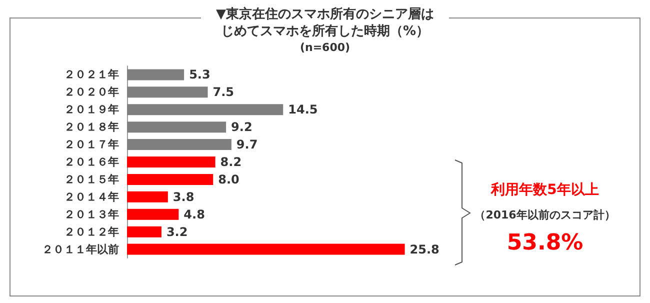 The image size is (650, 303). What do you see at coordinates (545, 243) in the screenshot?
I see `text: 53.8%` at bounding box center [545, 243].